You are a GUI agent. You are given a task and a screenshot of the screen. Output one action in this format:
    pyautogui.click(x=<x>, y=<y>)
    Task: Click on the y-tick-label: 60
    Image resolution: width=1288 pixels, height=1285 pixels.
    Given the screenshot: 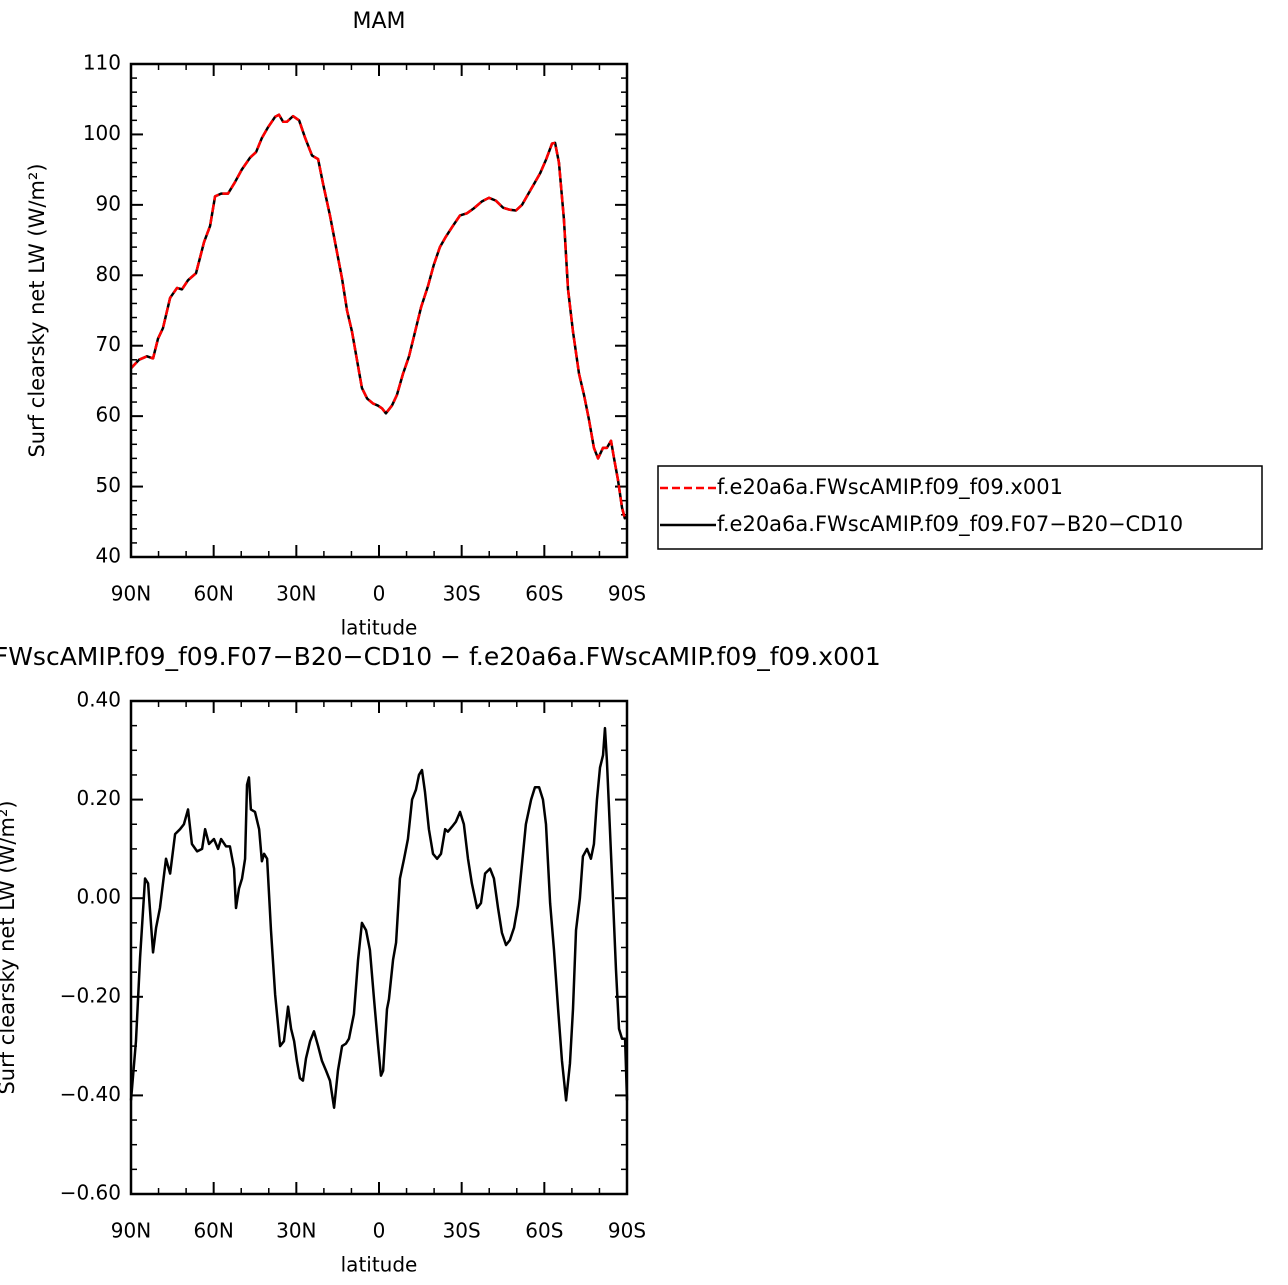 What is the action you would take?
    pyautogui.click(x=108, y=415)
    